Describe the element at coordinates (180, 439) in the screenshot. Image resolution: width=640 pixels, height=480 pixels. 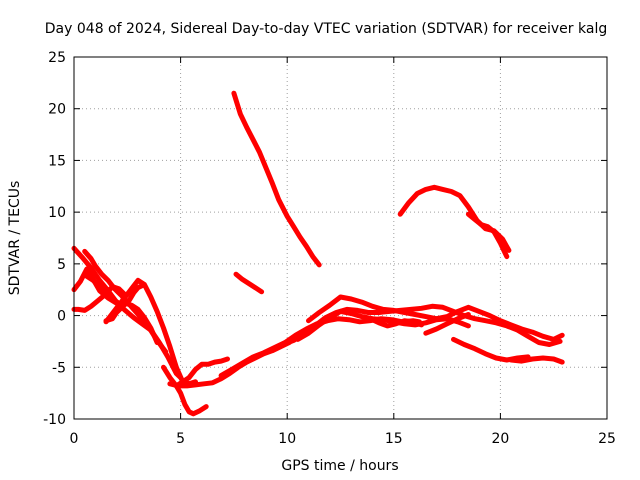
I see `x-tick-label: 5` at that location.